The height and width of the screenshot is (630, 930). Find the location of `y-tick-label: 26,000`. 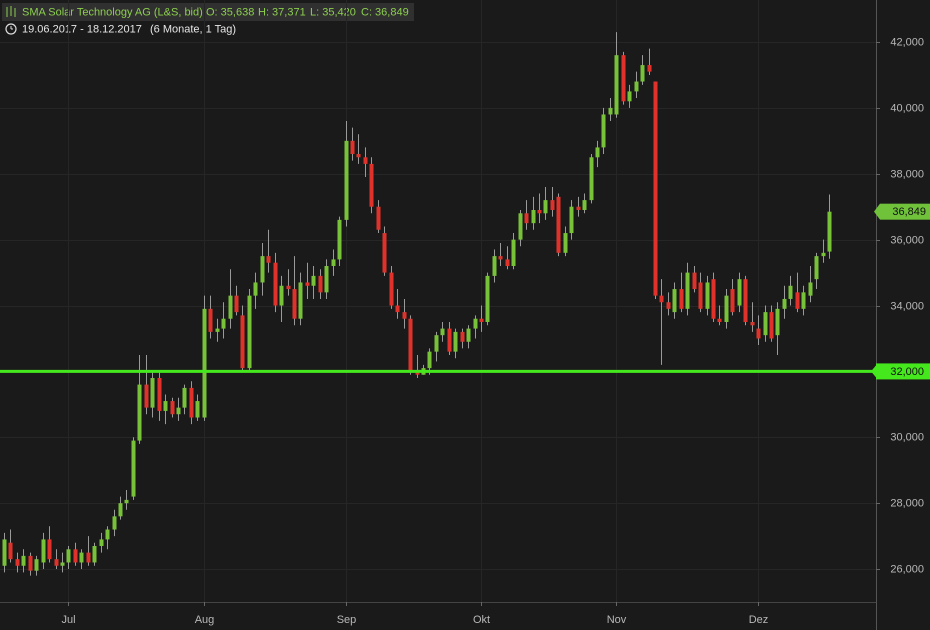

y-tick-label: 26,000 is located at coordinates (907, 569).